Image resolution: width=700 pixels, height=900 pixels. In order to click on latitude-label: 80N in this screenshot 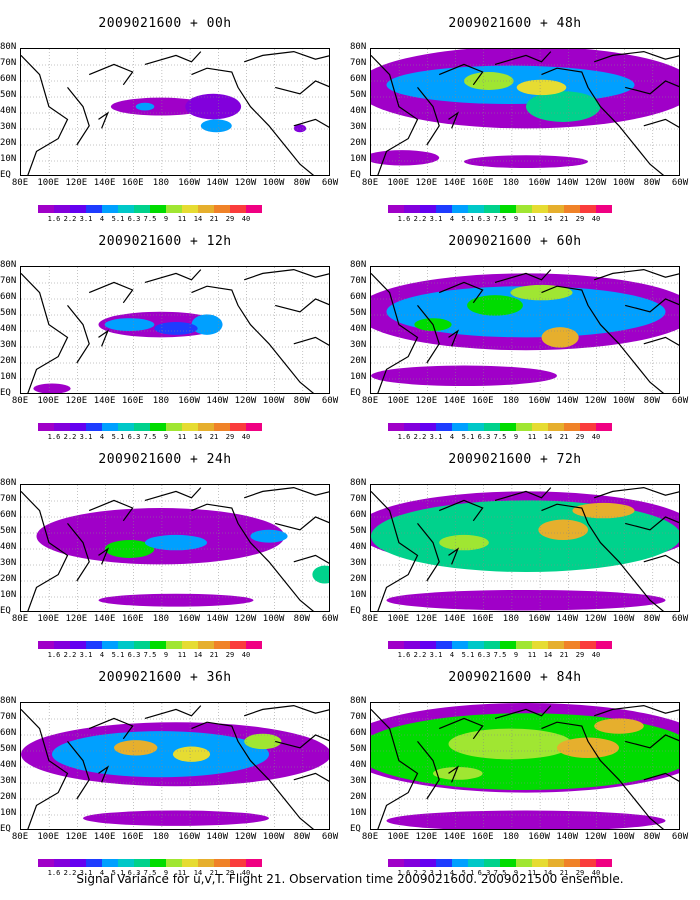, I will do `click(8, 701)`.